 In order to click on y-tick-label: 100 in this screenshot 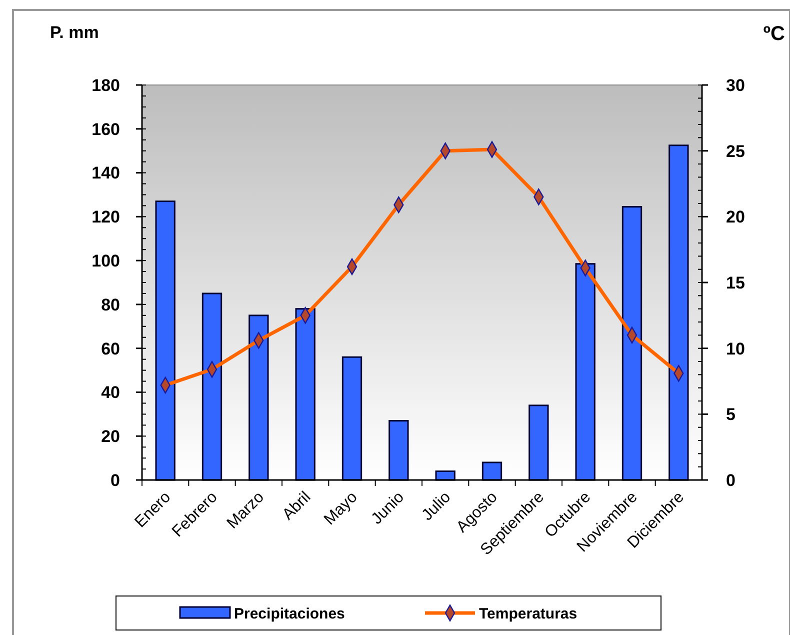, I will do `click(106, 261)`.